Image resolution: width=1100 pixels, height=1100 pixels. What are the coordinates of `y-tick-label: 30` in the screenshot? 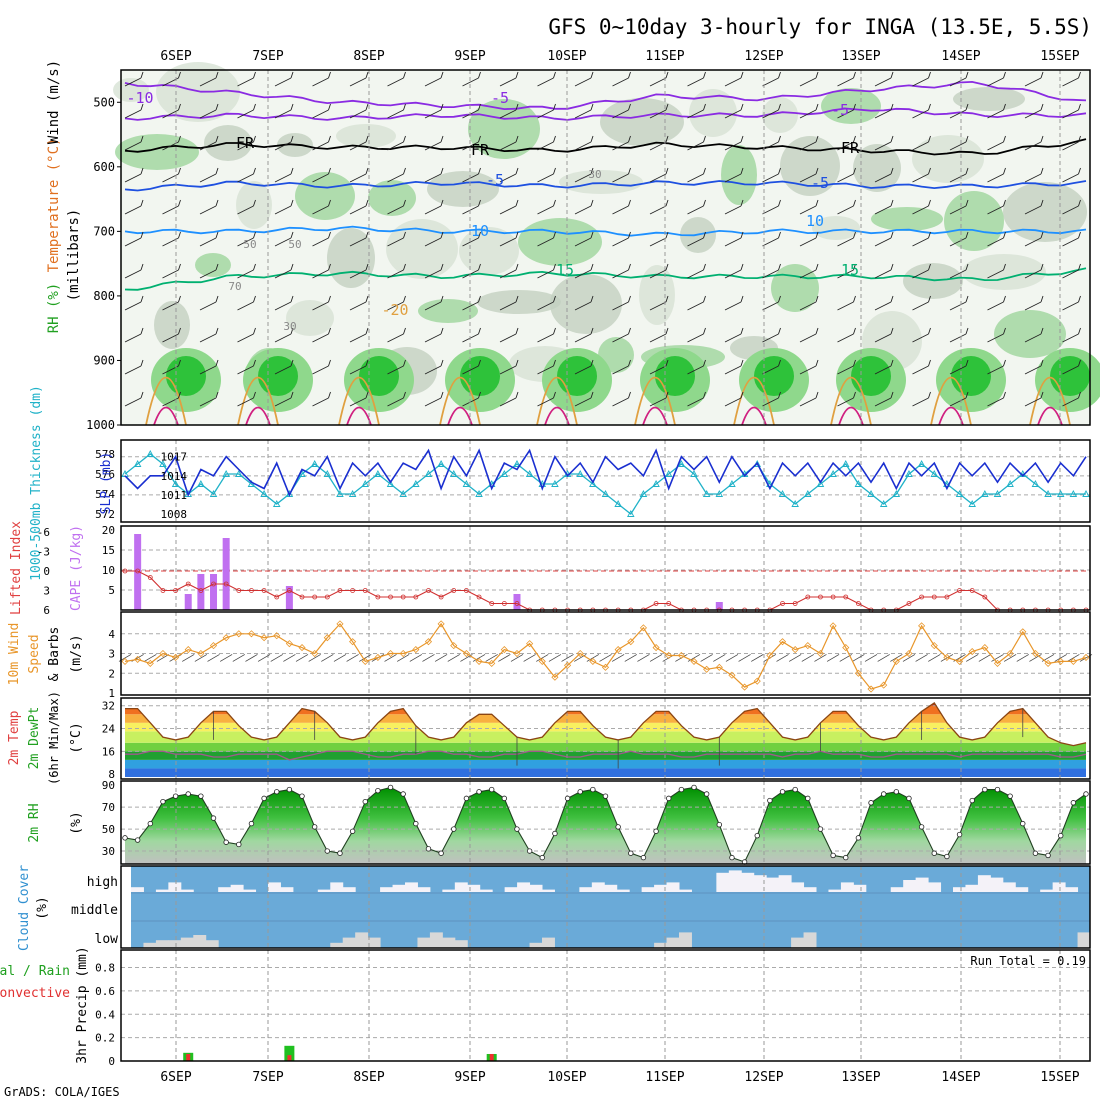 It's located at (108, 851).